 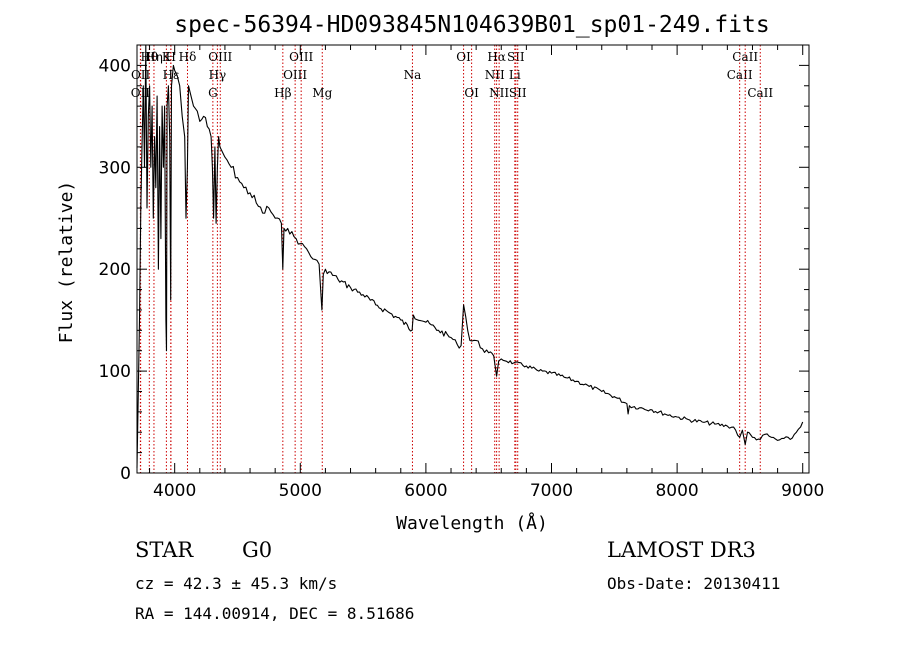 I want to click on line-label: Hγ, so click(x=218, y=75).